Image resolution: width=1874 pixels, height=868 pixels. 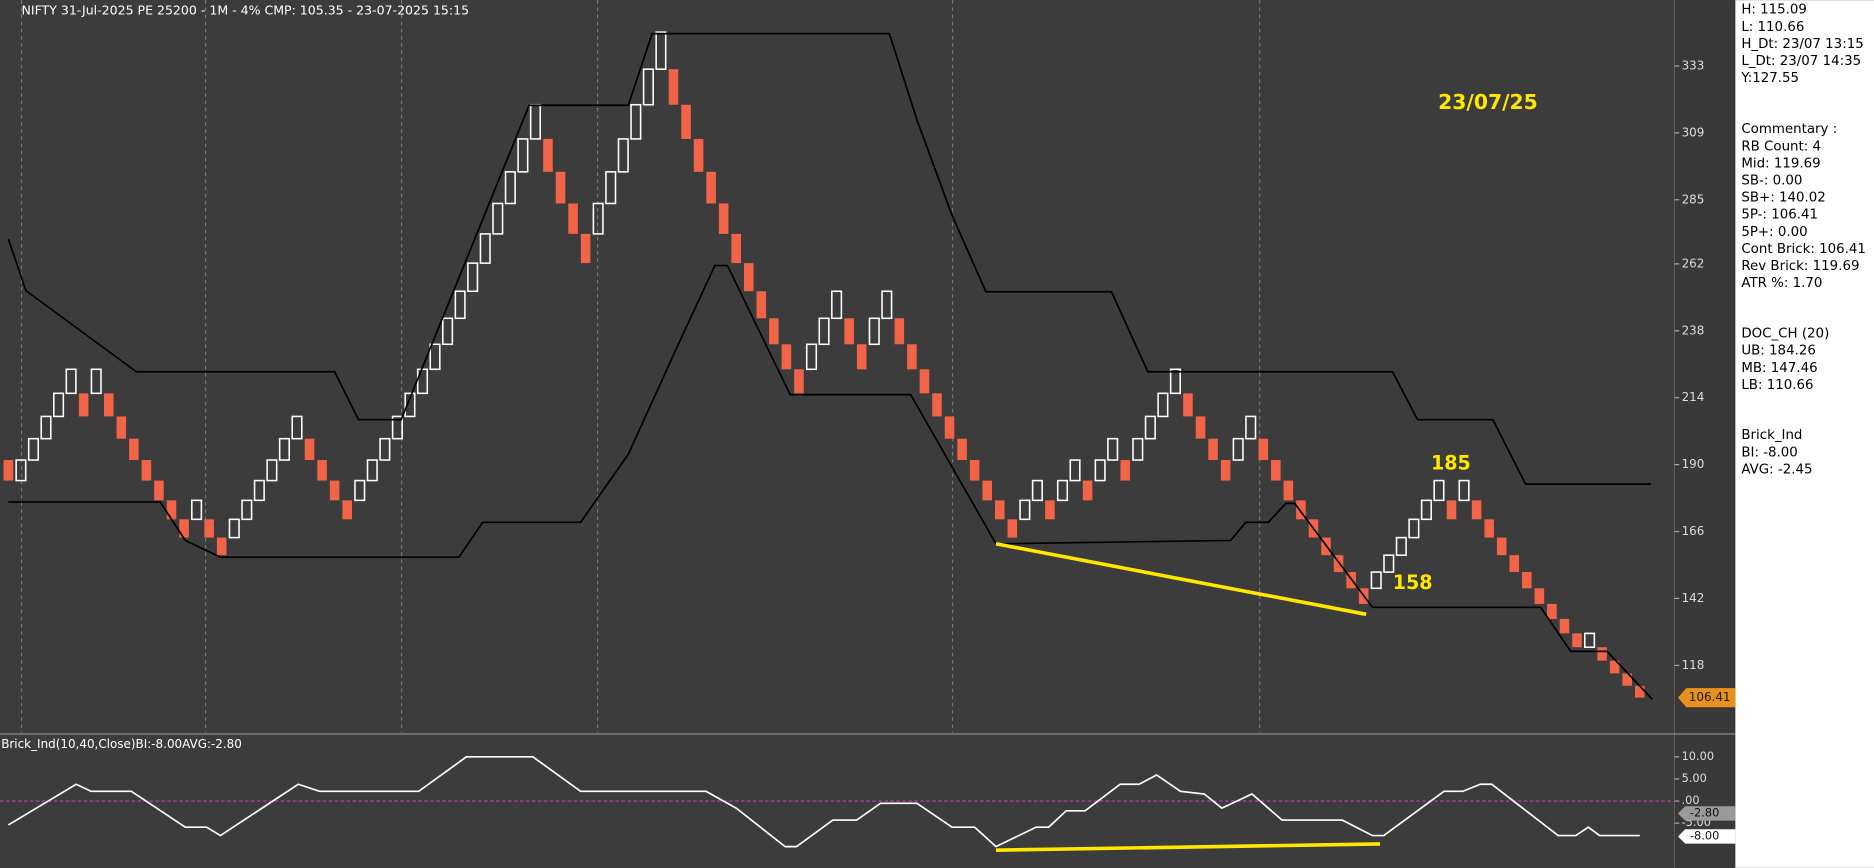 What do you see at coordinates (1776, 469) in the screenshot?
I see `info-line: AVG: -2.45` at bounding box center [1776, 469].